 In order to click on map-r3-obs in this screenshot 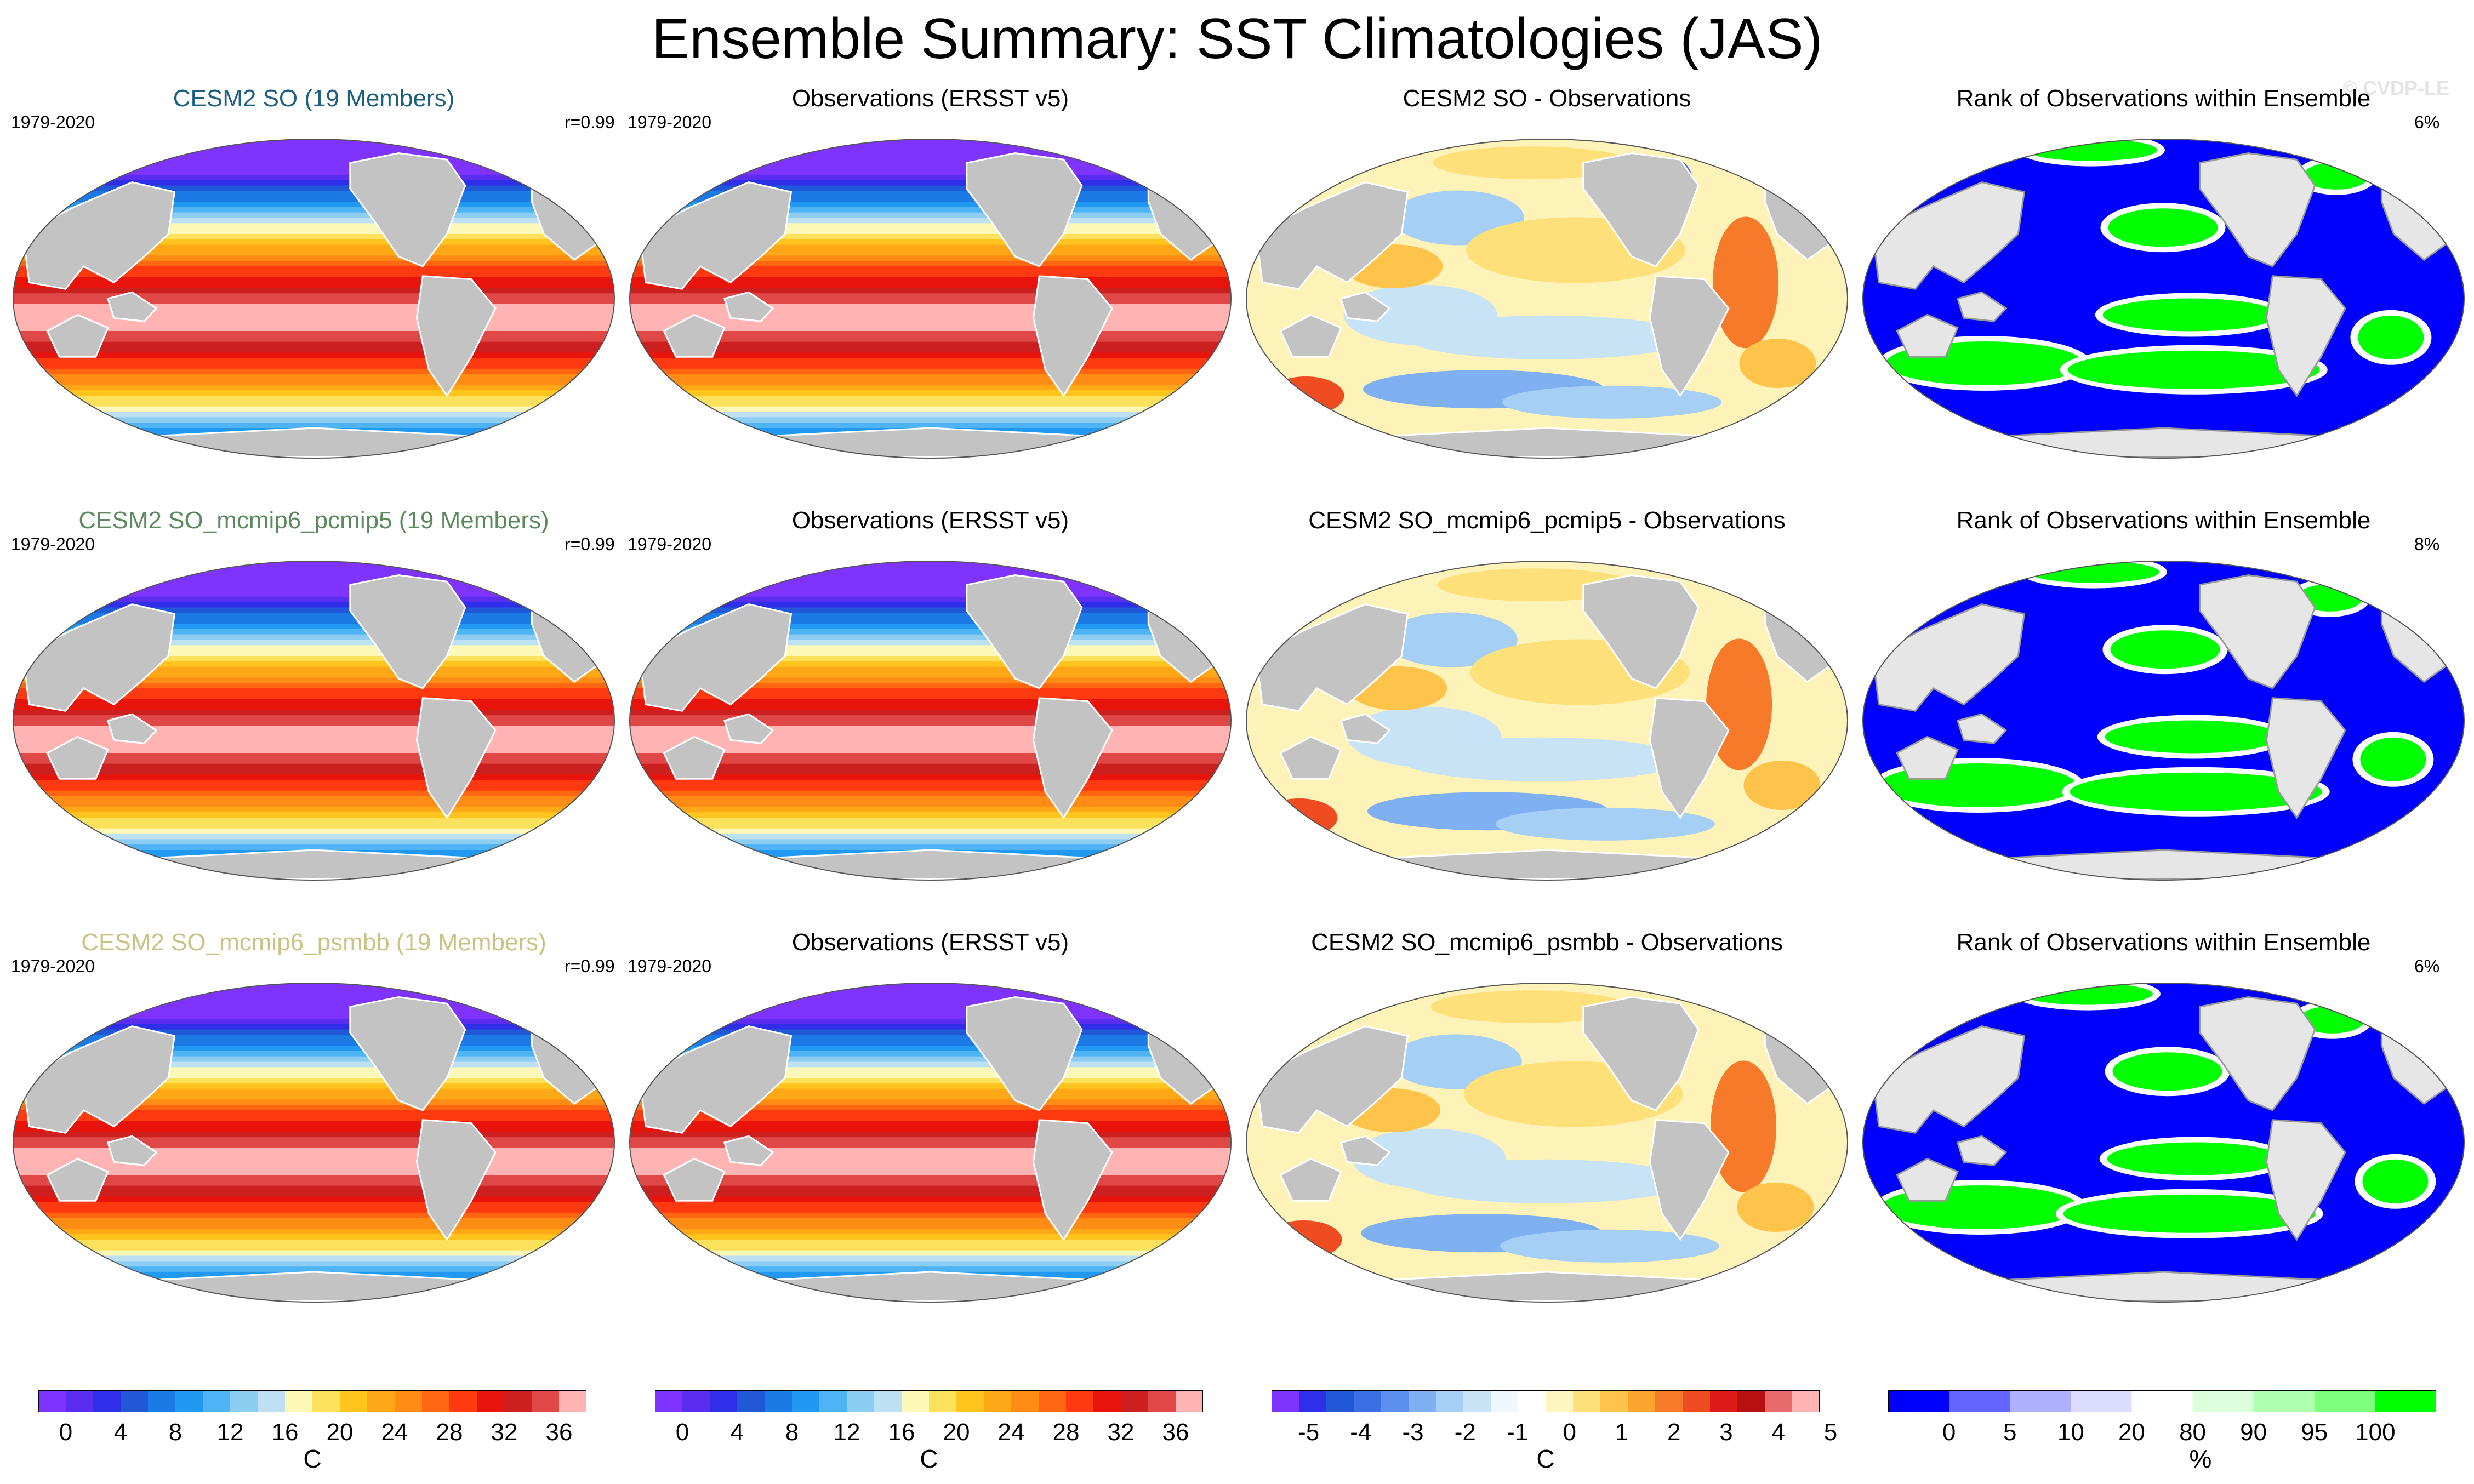, I will do `click(930, 1143)`.